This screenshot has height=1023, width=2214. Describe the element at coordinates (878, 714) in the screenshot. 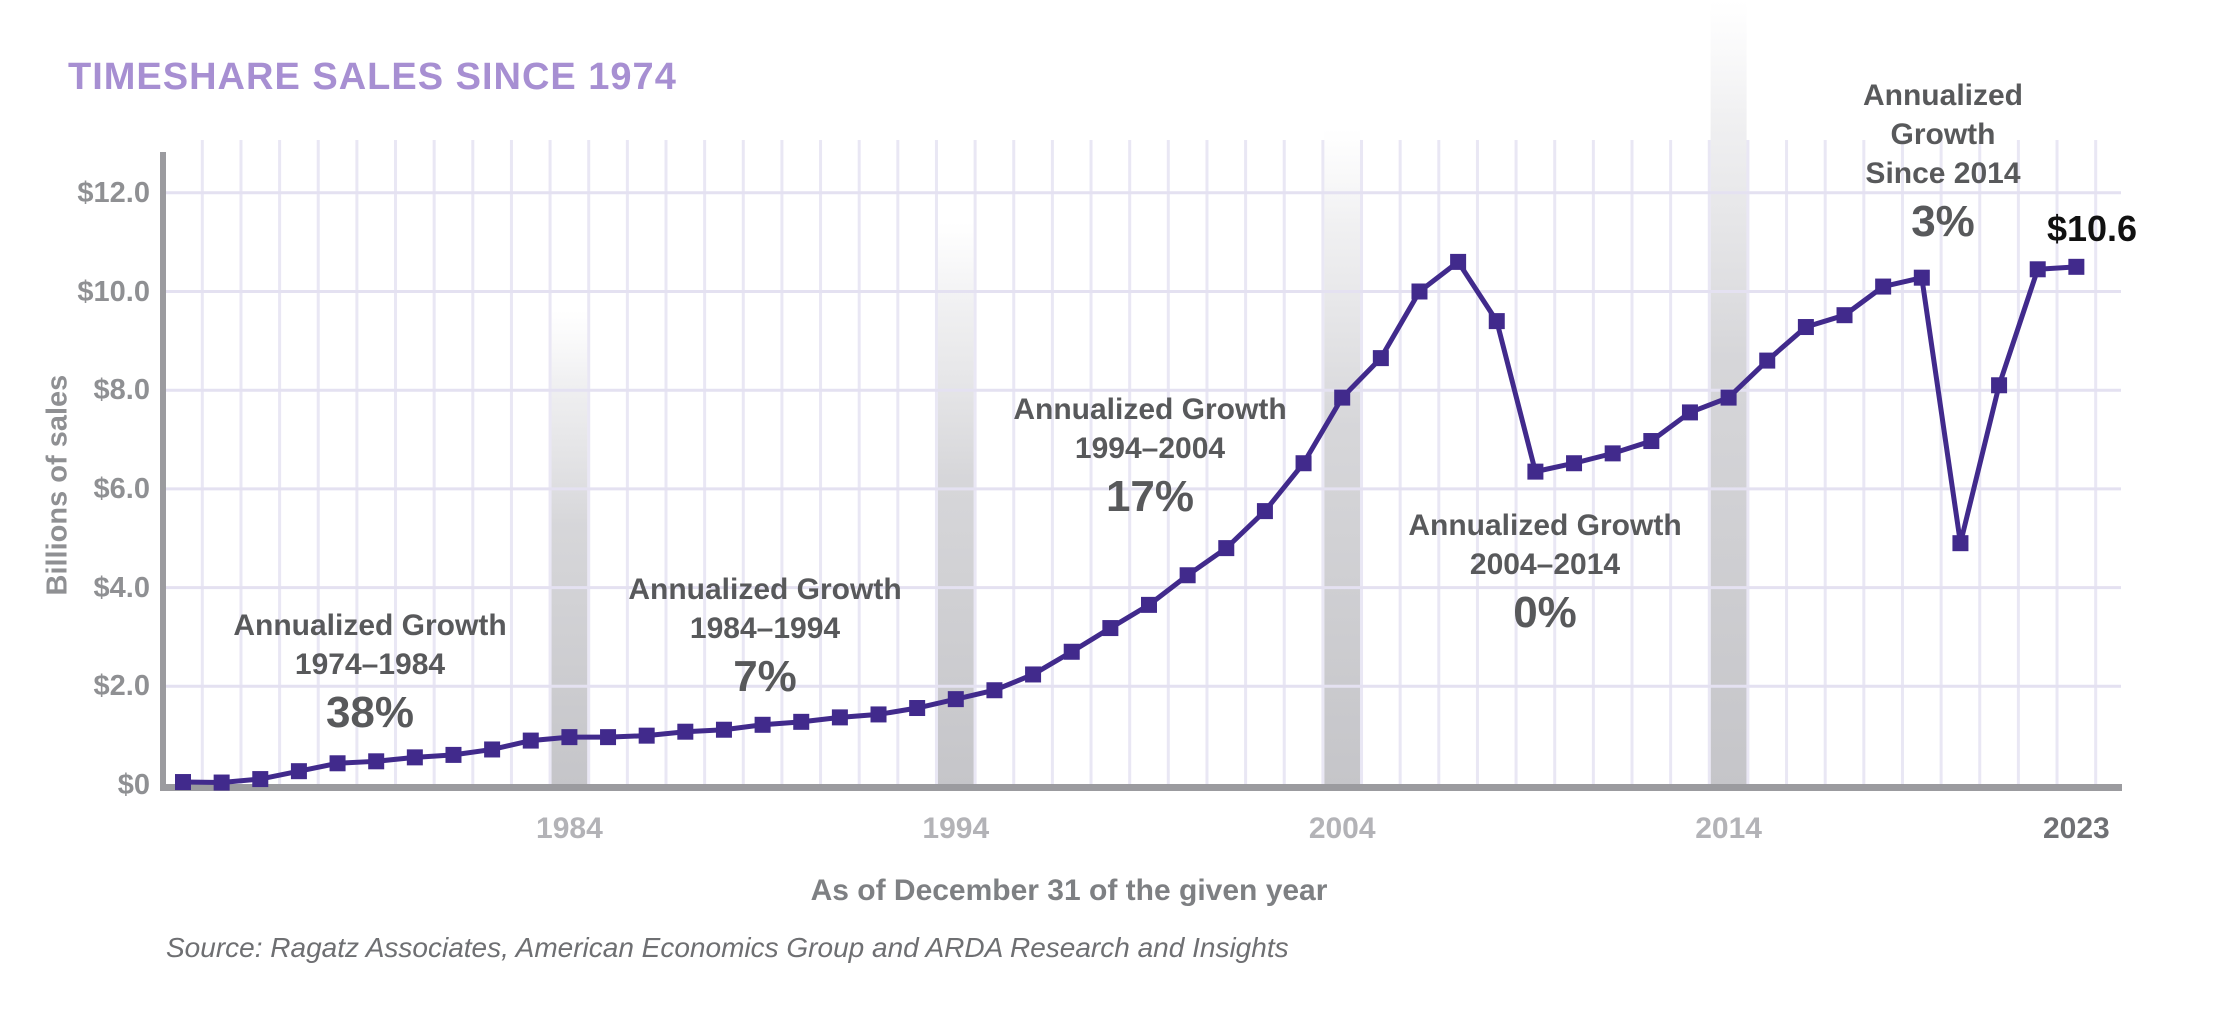

I see `data-point-1992` at that location.